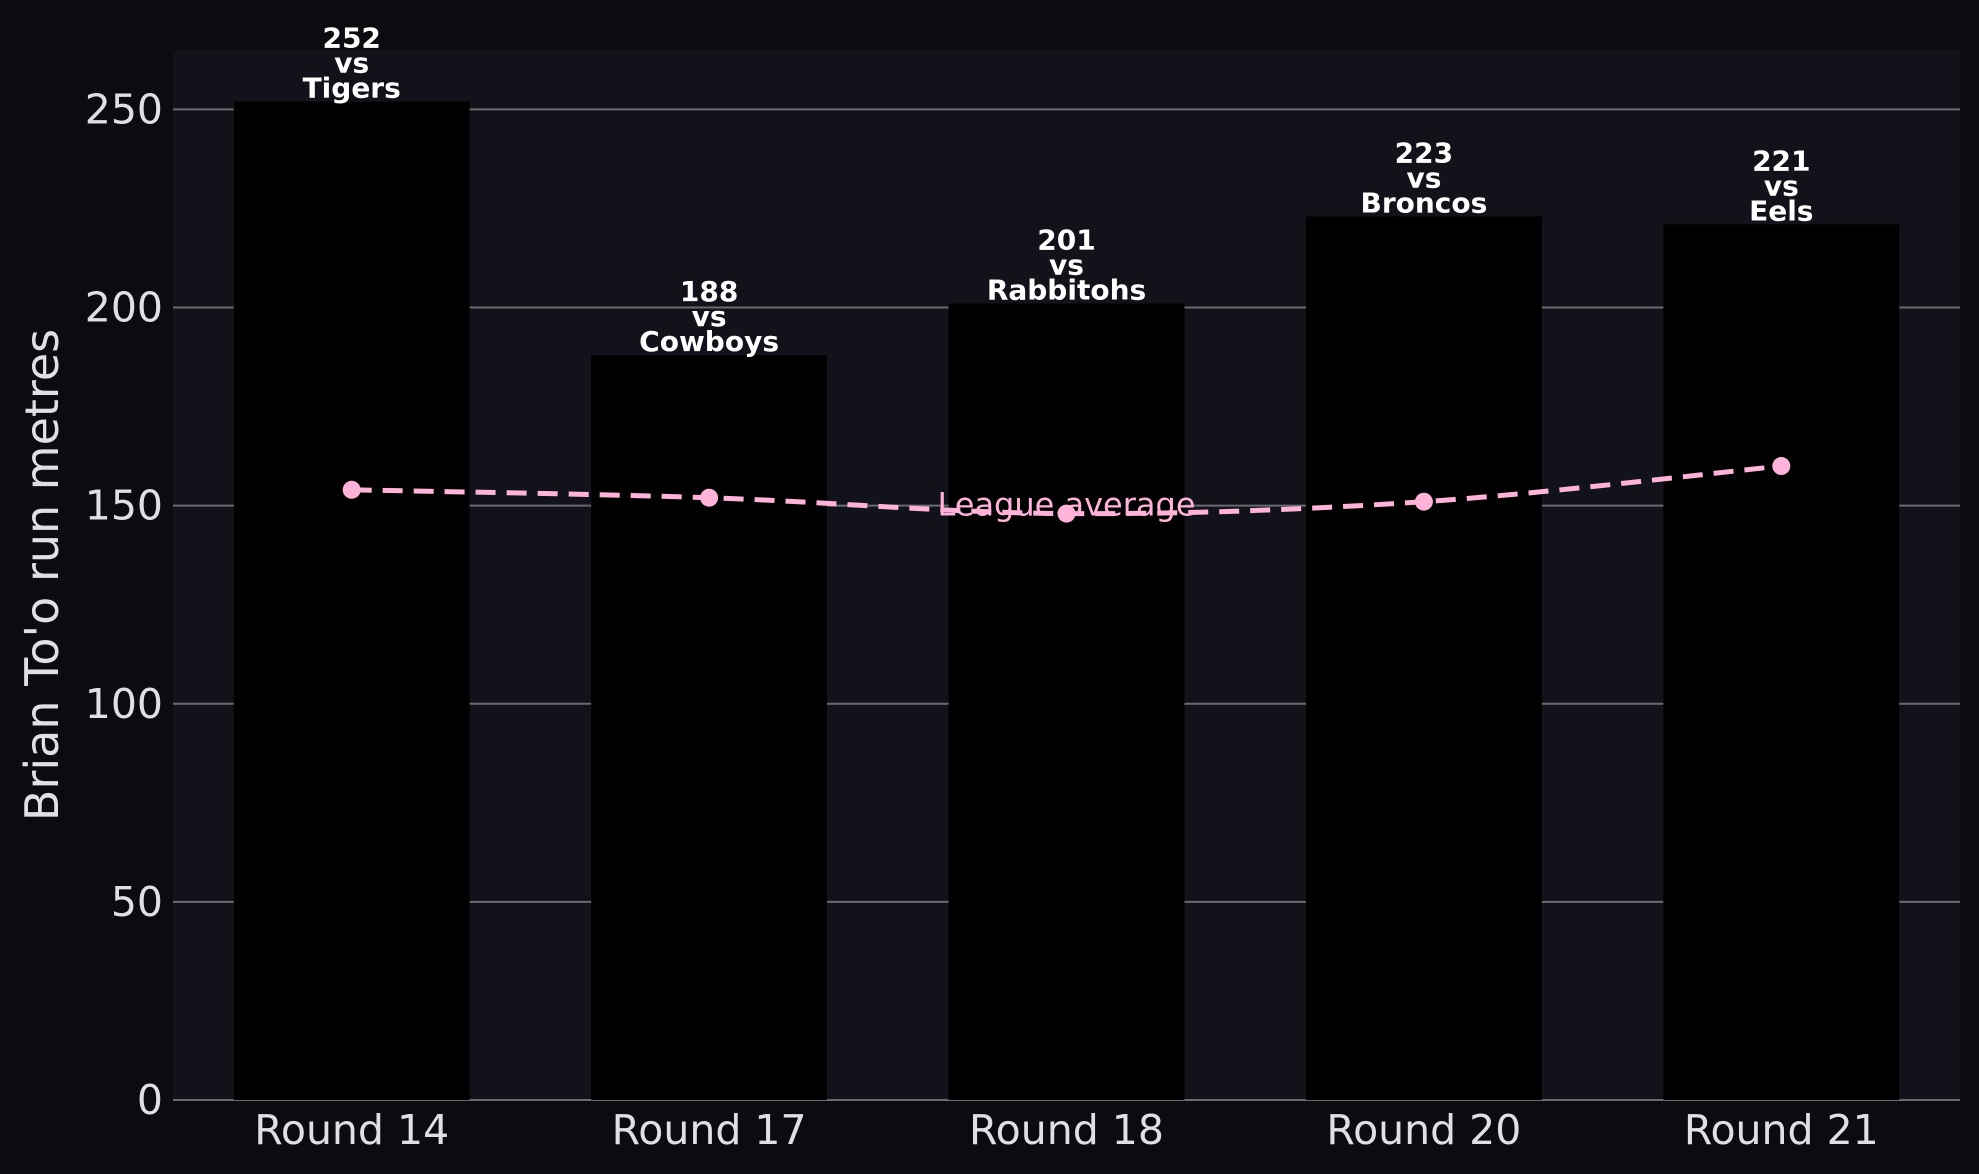  Describe the element at coordinates (124, 308) in the screenshot. I see `y-tick-label: 200` at that location.